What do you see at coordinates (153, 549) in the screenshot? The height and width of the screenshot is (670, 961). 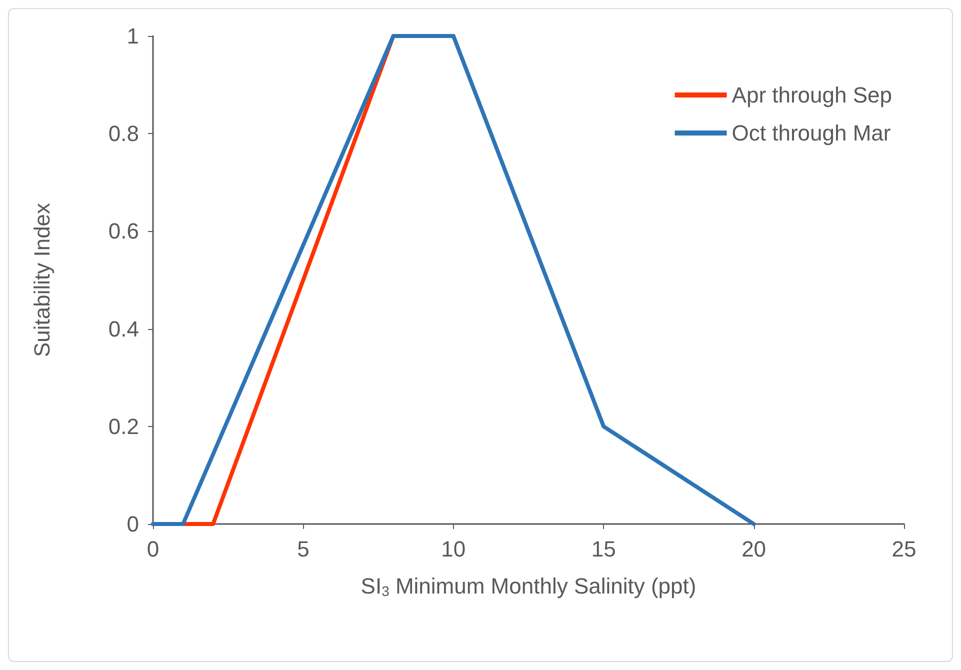 I see `x-tick-label: 0` at bounding box center [153, 549].